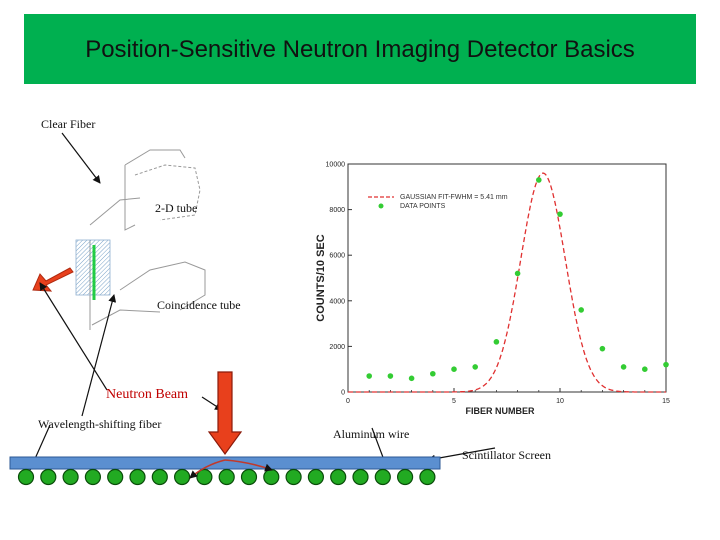  I want to click on x-tick-label: 0, so click(348, 401).